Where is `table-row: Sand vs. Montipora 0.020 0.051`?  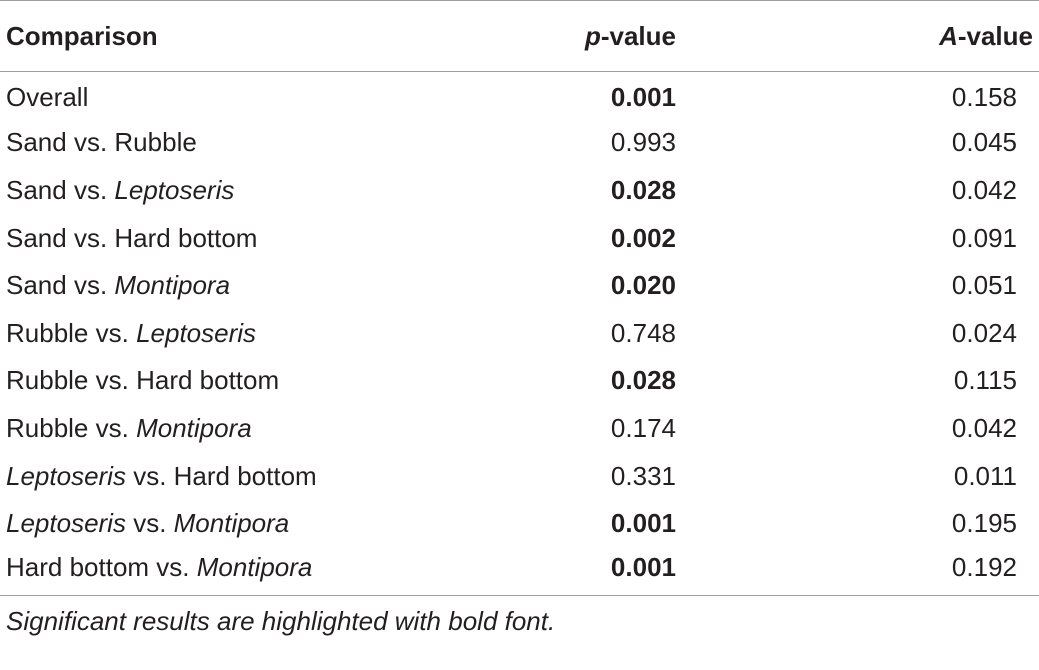 table-row: Sand vs. Montipora 0.020 0.051 is located at coordinates (519, 286).